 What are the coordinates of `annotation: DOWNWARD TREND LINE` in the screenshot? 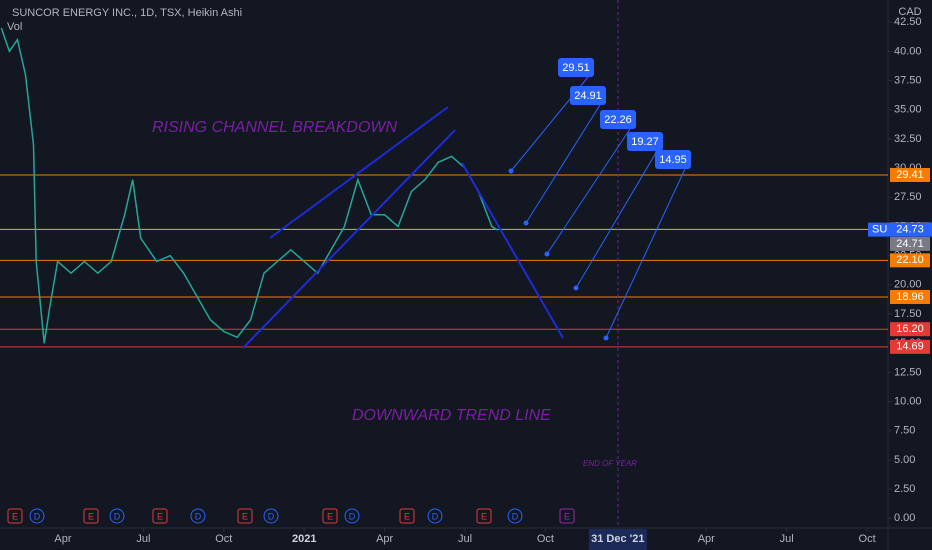 It's located at (451, 415).